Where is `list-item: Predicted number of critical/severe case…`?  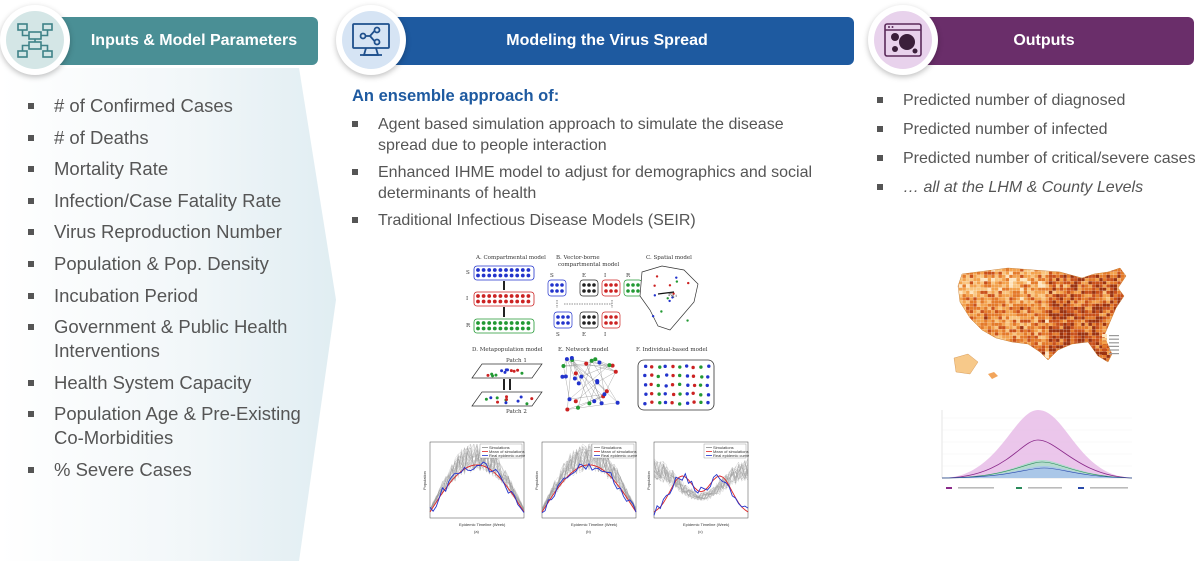
list-item: Predicted number of critical/severe case… is located at coordinates (1037, 158).